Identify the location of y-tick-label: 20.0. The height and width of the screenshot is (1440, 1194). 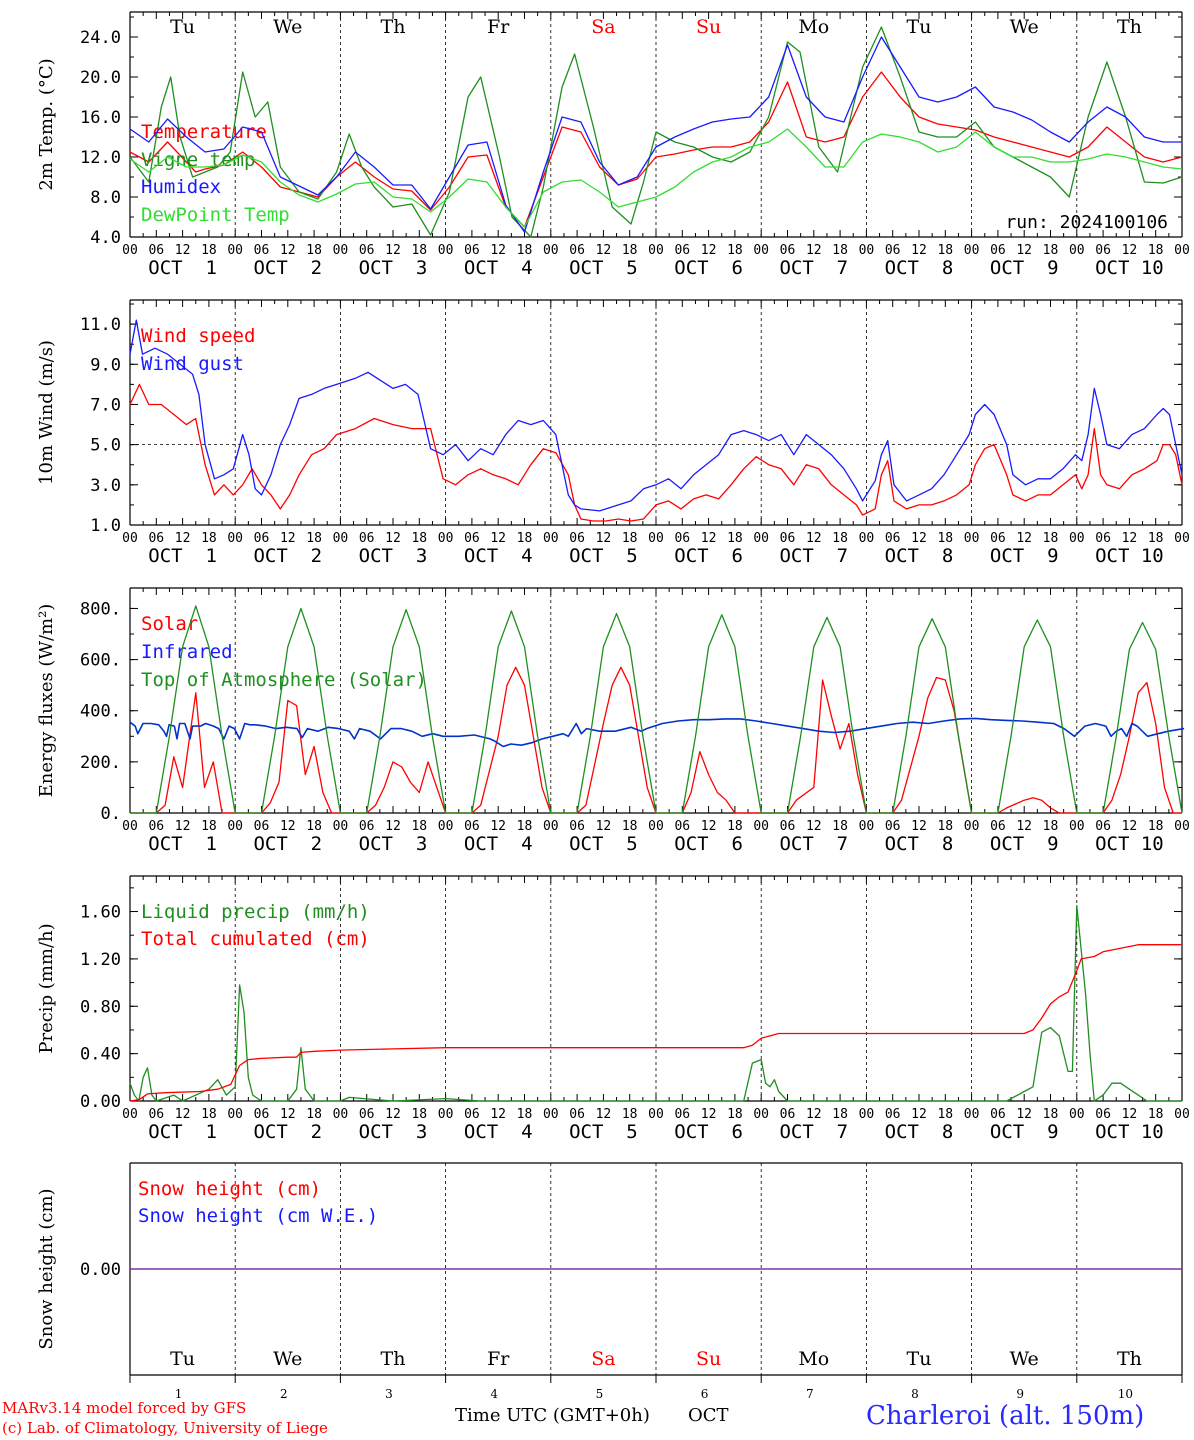
(100, 78).